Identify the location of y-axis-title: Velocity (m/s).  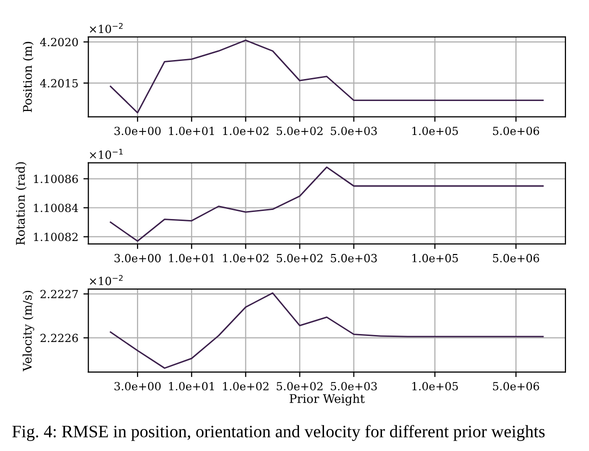
(28, 331).